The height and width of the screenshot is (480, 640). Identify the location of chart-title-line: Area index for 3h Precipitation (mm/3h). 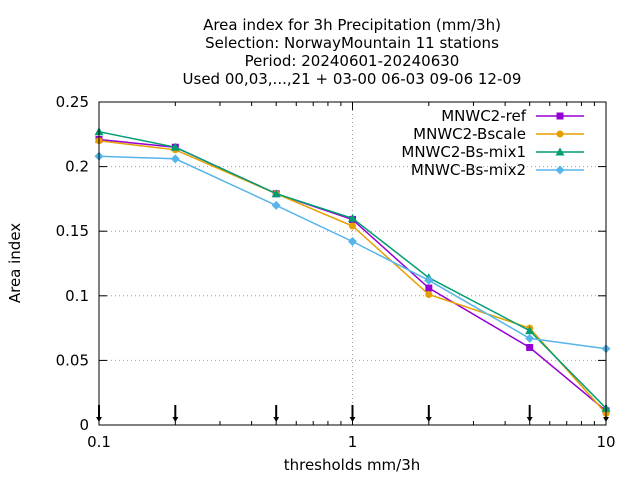
(352, 25).